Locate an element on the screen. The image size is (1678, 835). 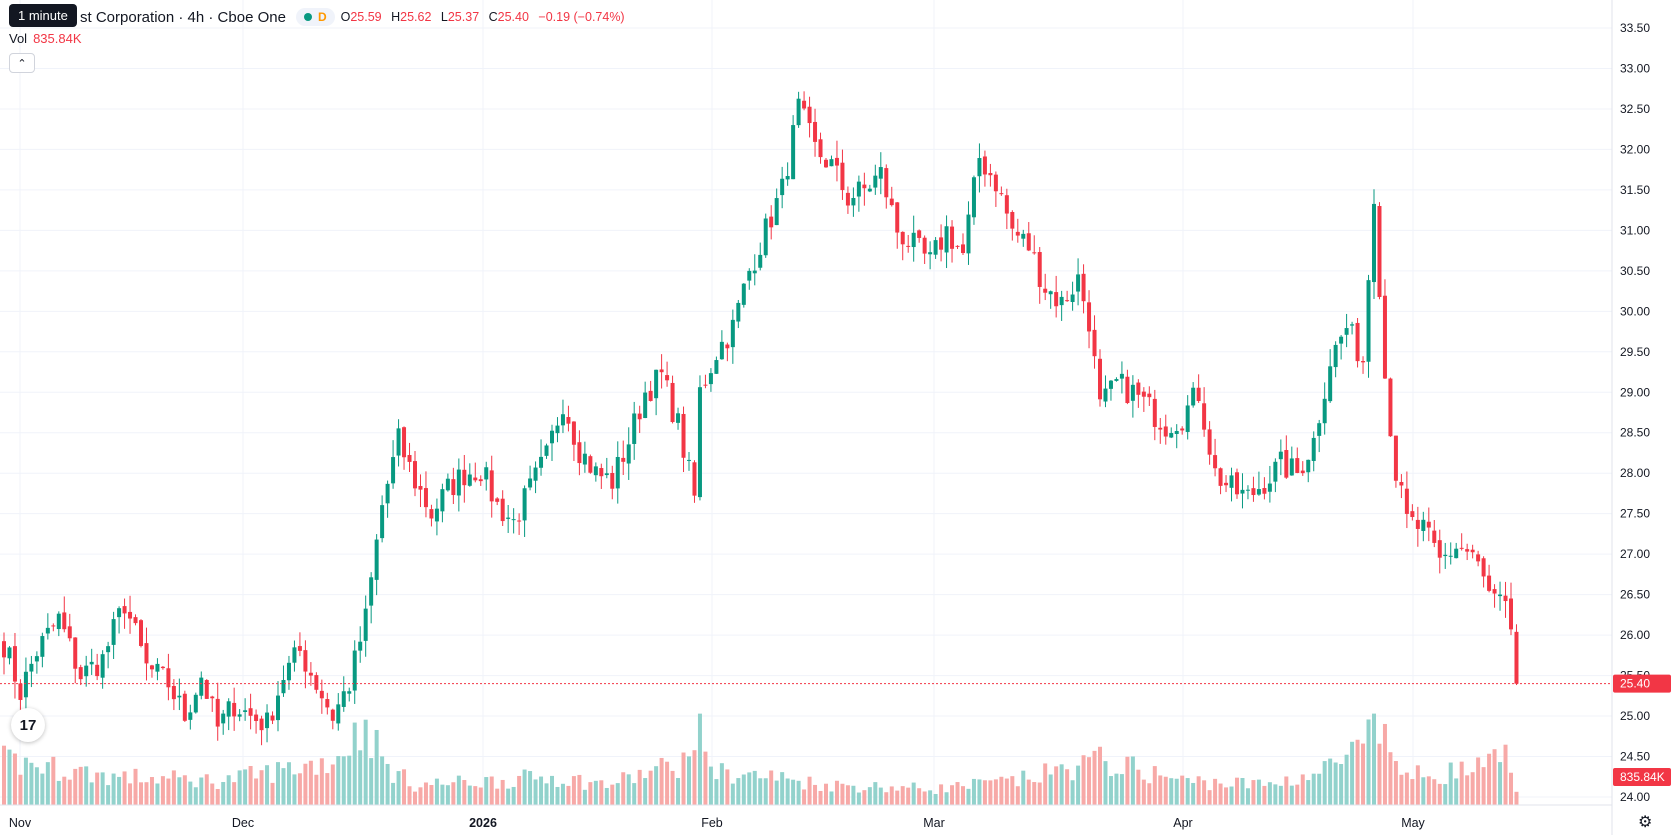
x-tick-label: Apr is located at coordinates (1182, 823).